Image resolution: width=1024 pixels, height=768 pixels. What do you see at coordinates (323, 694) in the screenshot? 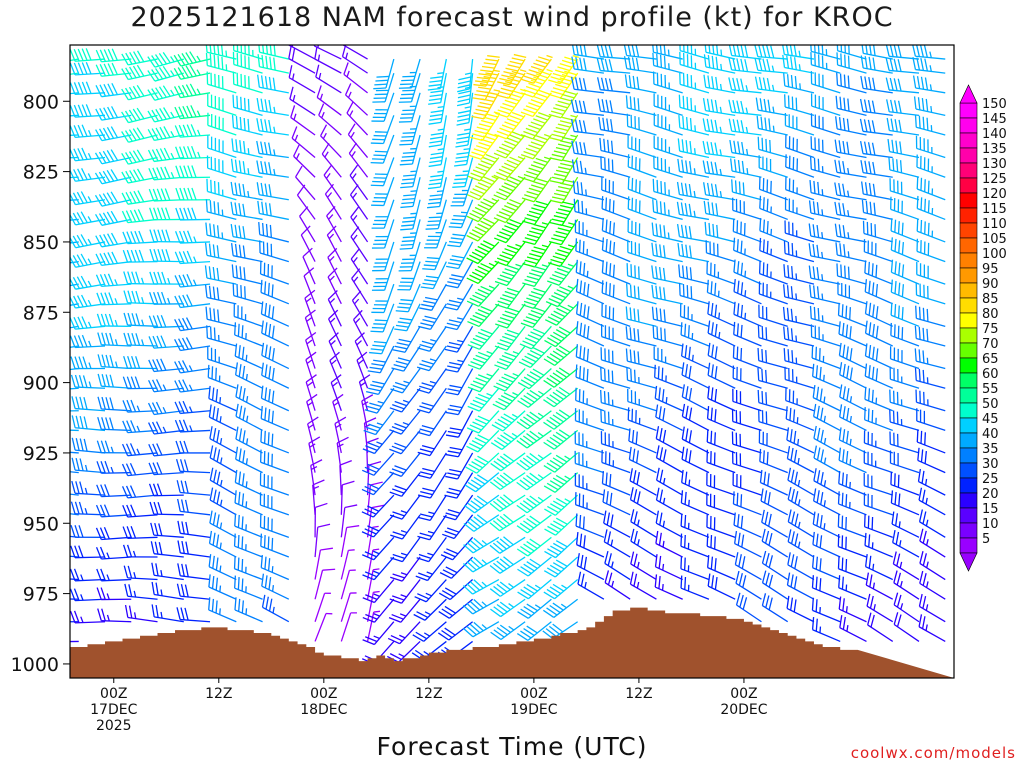
I see `x-tick-label: 00Z` at bounding box center [323, 694].